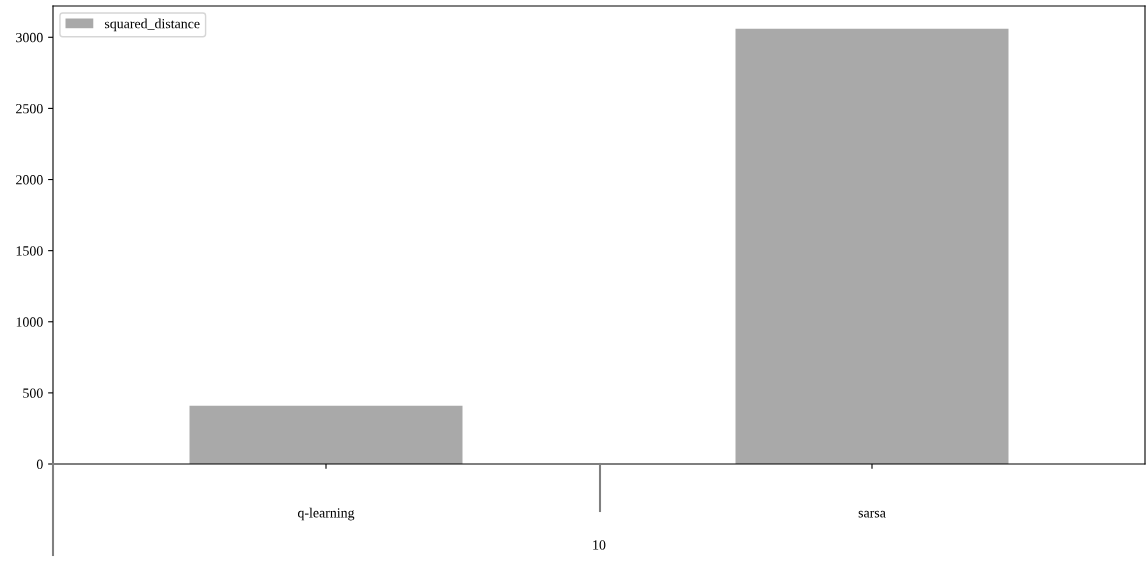 The width and height of the screenshot is (1147, 563). I want to click on y-tick-label: 0, so click(39, 464).